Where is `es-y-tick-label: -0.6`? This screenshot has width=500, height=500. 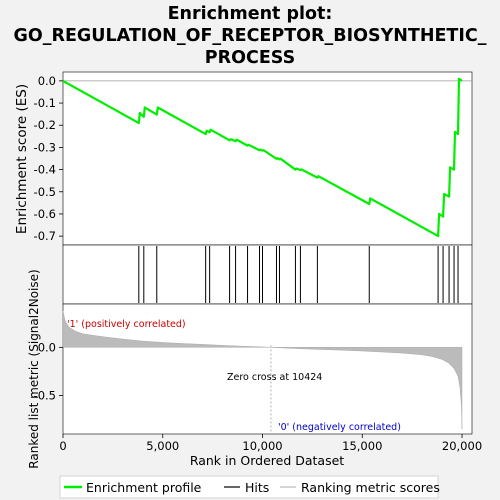 es-y-tick-label: -0.6 is located at coordinates (45, 214).